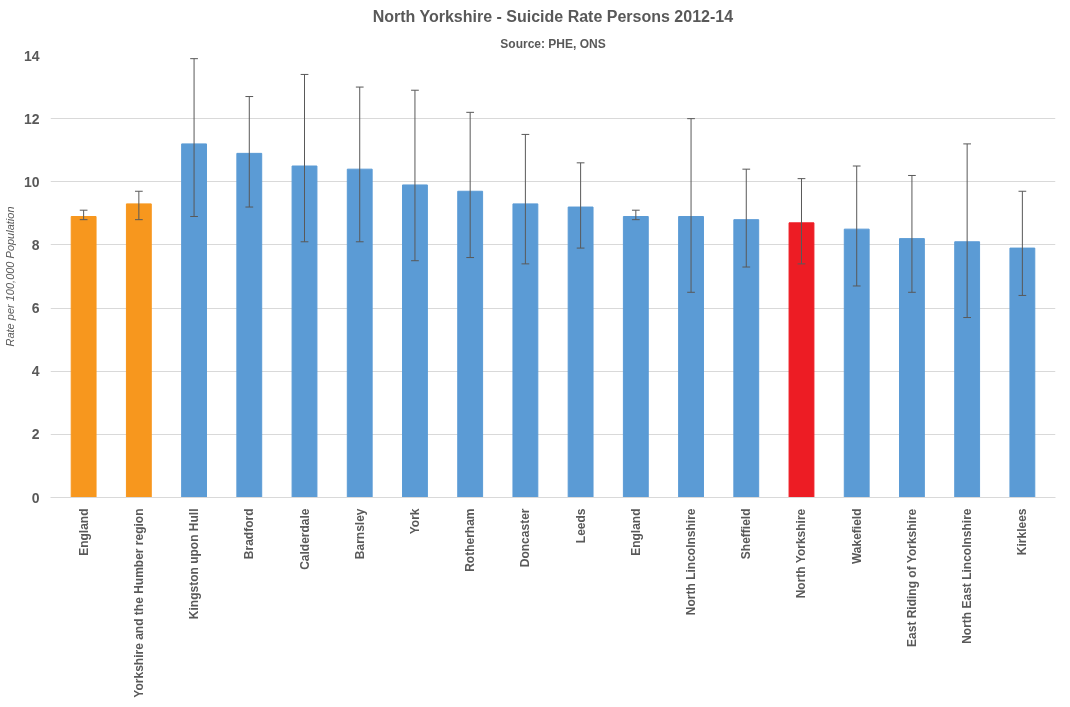 This screenshot has width=1070, height=707. What do you see at coordinates (35, 308) in the screenshot?
I see `y-tick-label: 6` at bounding box center [35, 308].